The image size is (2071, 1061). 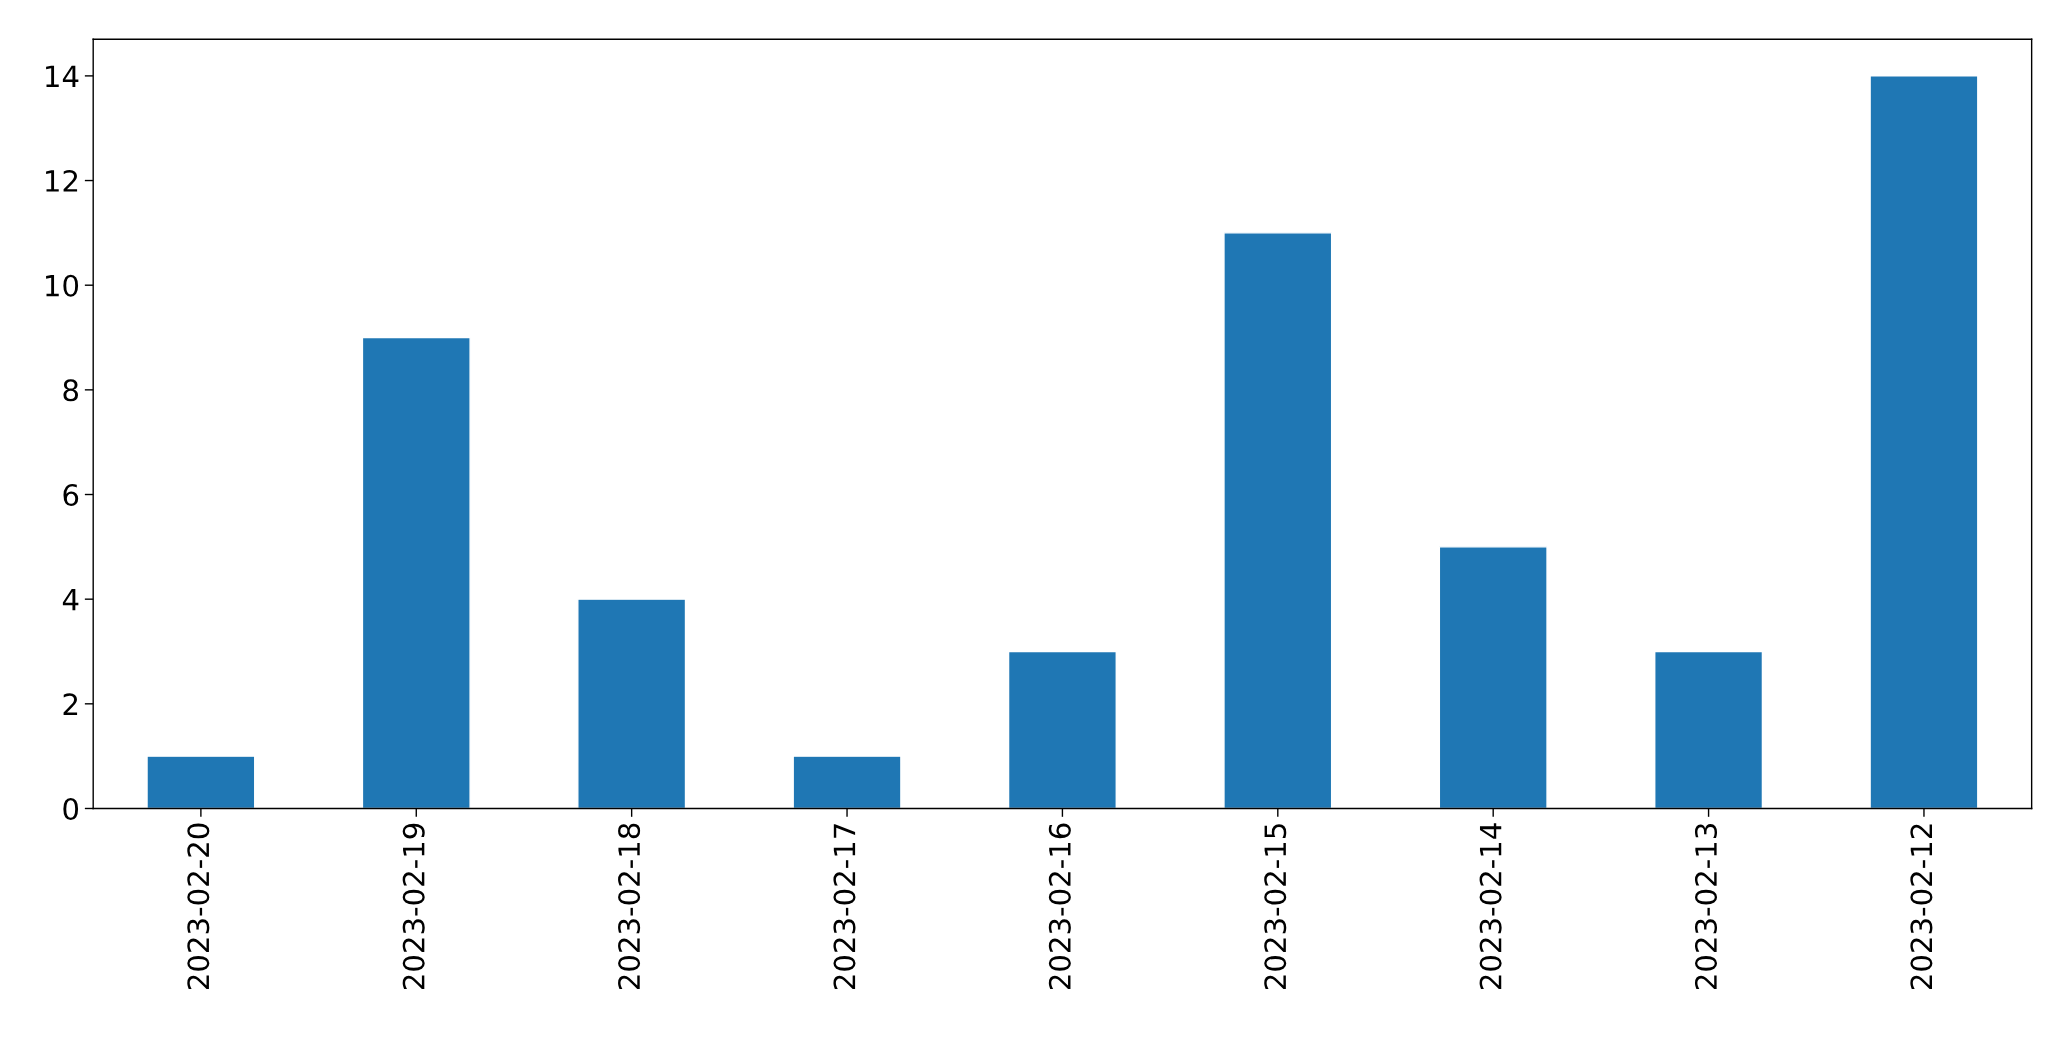 What do you see at coordinates (844, 907) in the screenshot?
I see `x-tick-label: 2023-02-17` at bounding box center [844, 907].